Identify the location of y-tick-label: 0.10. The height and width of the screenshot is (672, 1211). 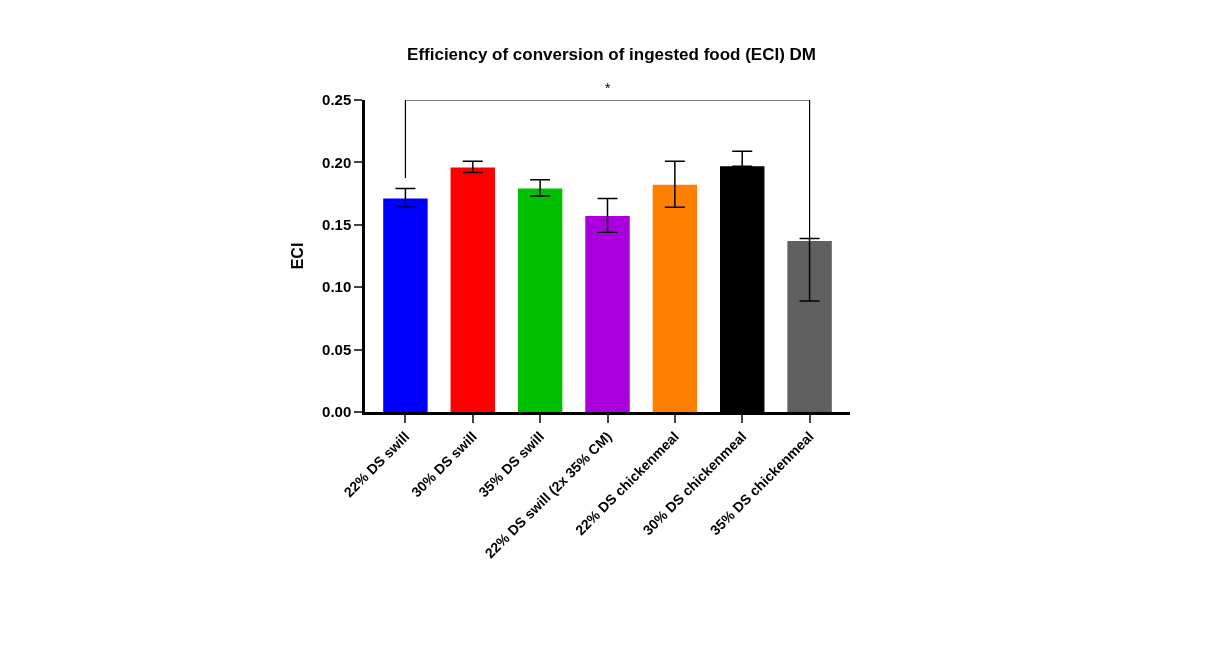
(337, 287).